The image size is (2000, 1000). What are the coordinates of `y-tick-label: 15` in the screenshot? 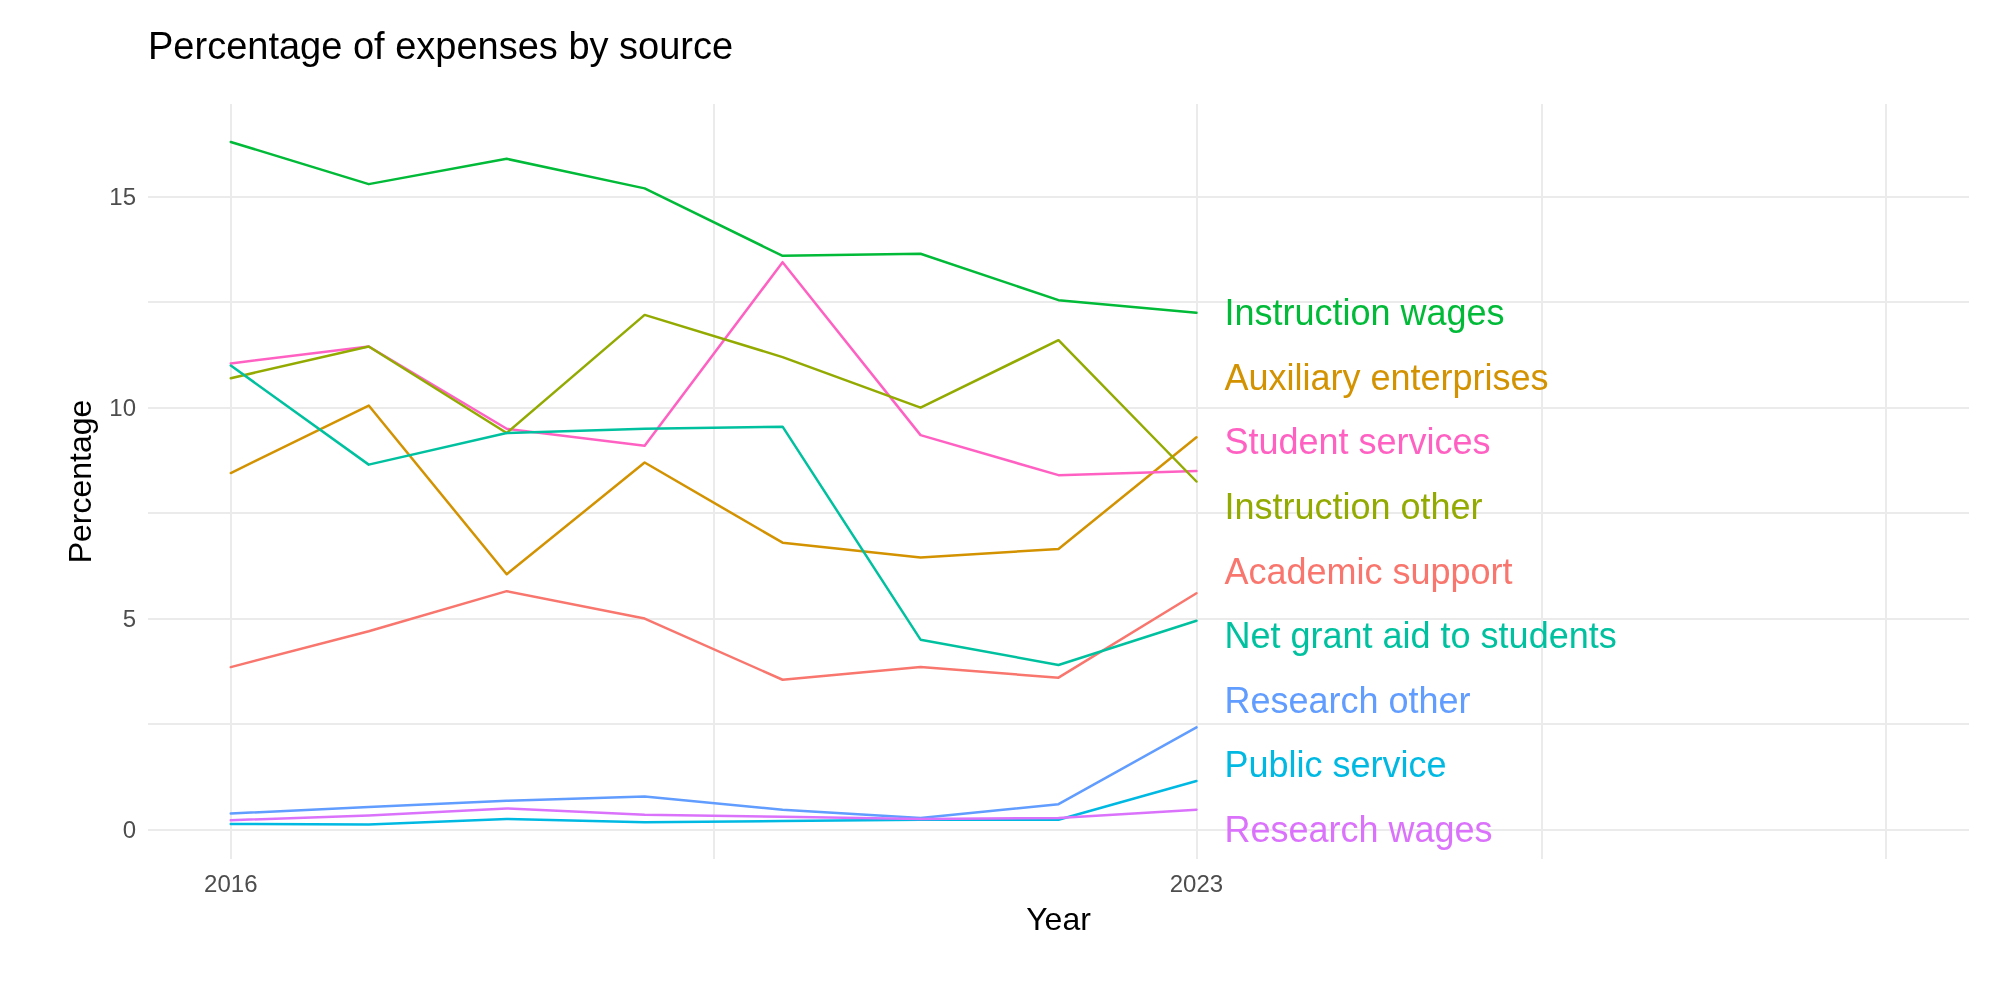 It's located at (122, 197).